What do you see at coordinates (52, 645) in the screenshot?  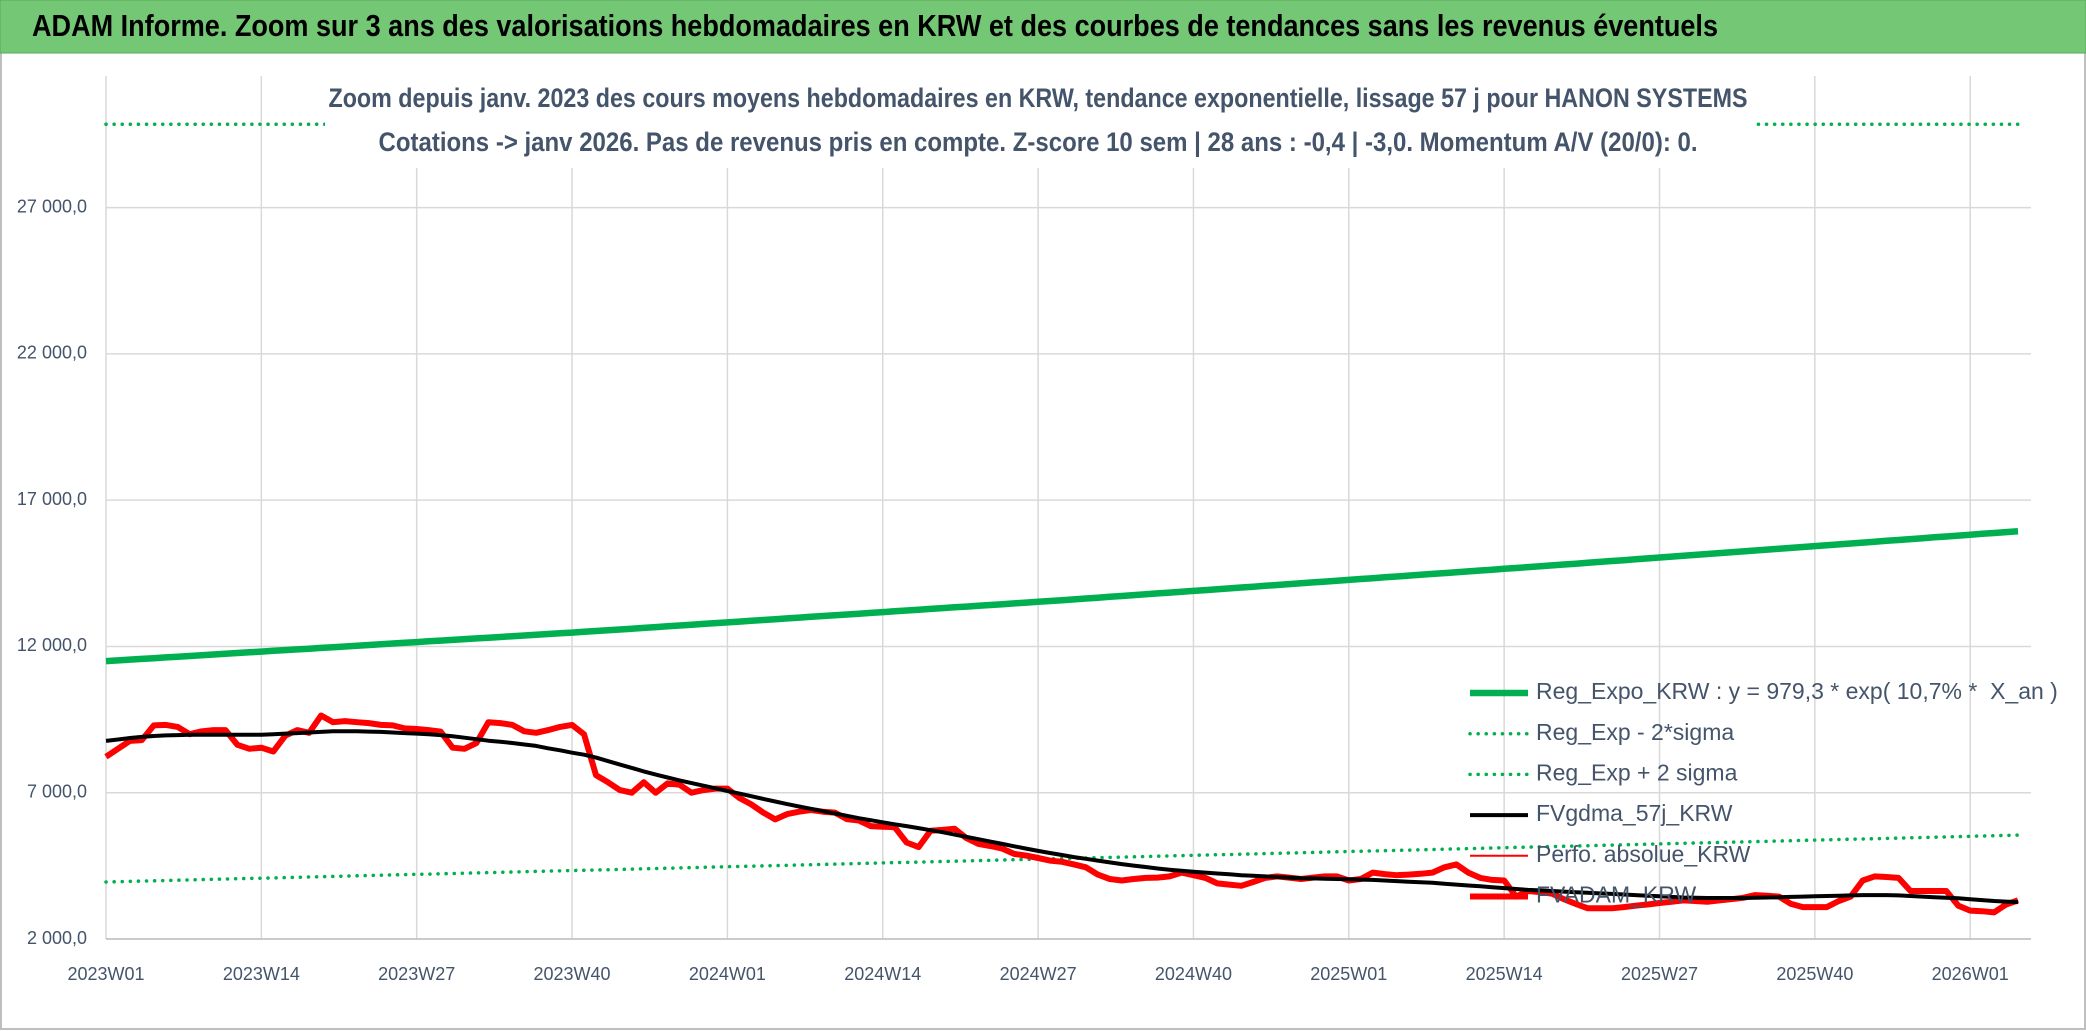 I see `y-tick-label: 12 000,0` at bounding box center [52, 645].